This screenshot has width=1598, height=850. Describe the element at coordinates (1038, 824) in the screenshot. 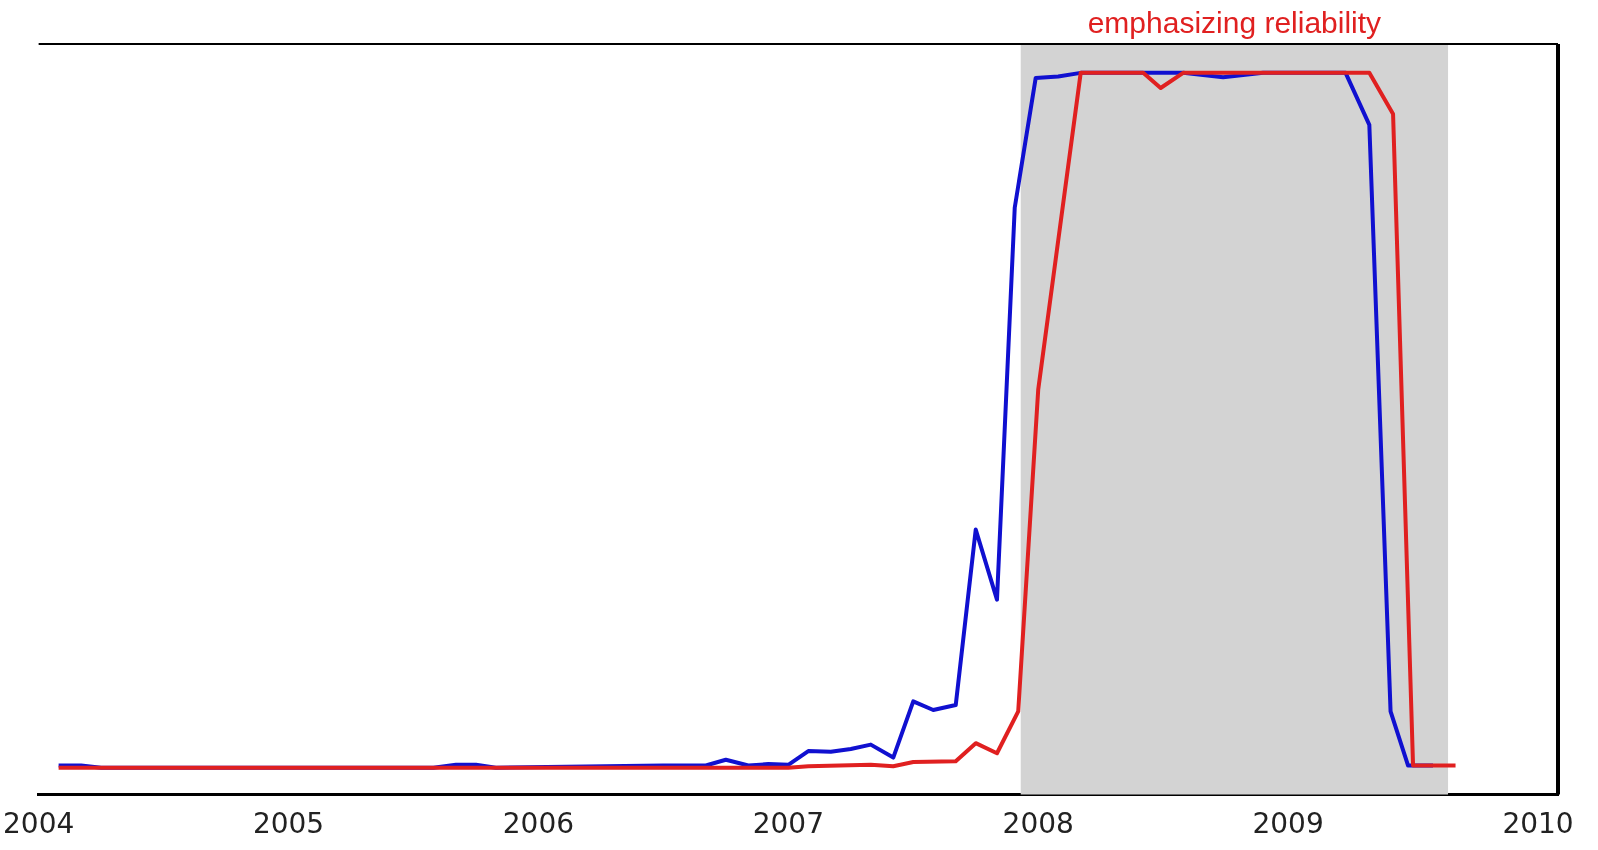

I see `x-tick-label: 2008` at that location.